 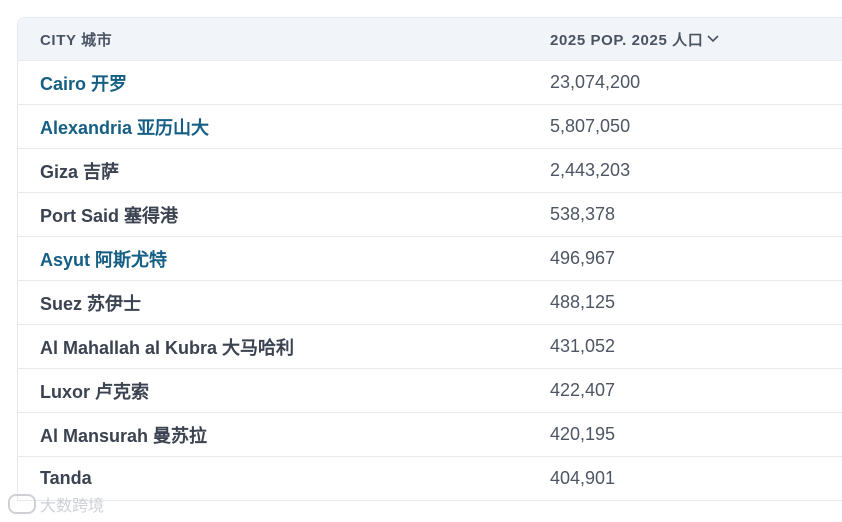 I want to click on city-cell: Giza 吉萨, so click(x=80, y=171).